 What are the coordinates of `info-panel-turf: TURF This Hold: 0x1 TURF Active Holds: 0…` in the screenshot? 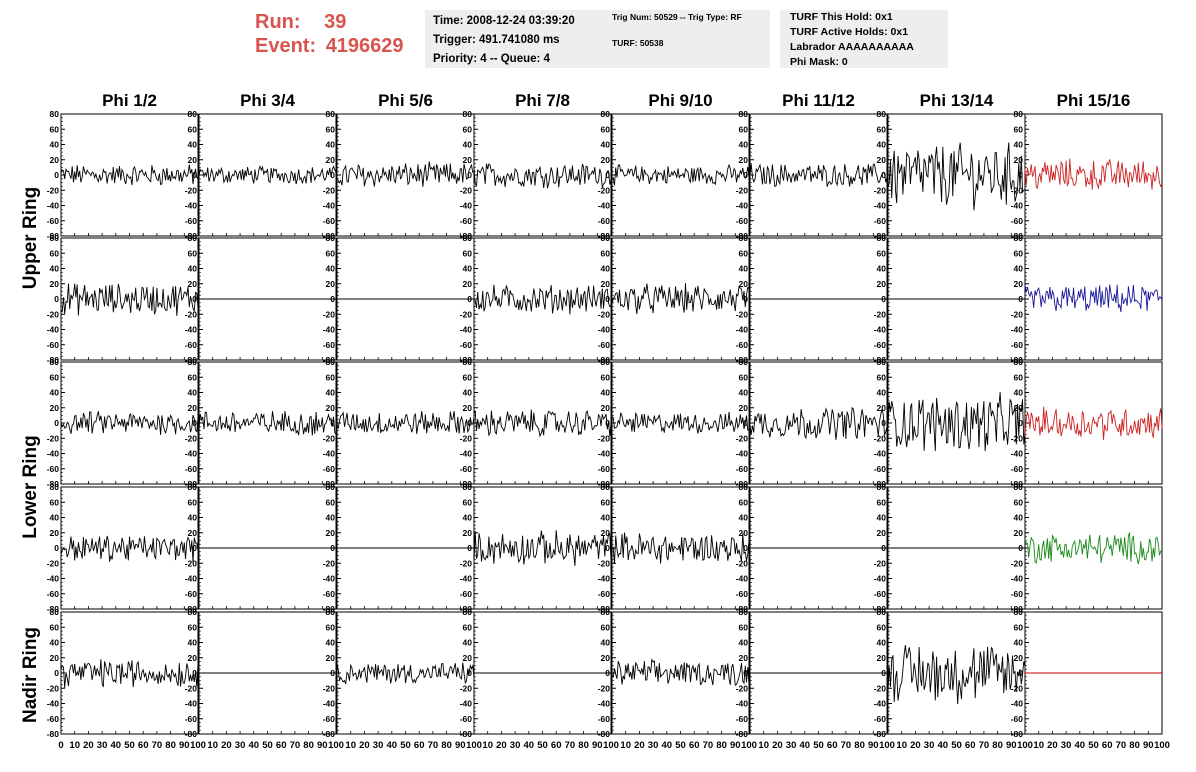 It's located at (864, 39).